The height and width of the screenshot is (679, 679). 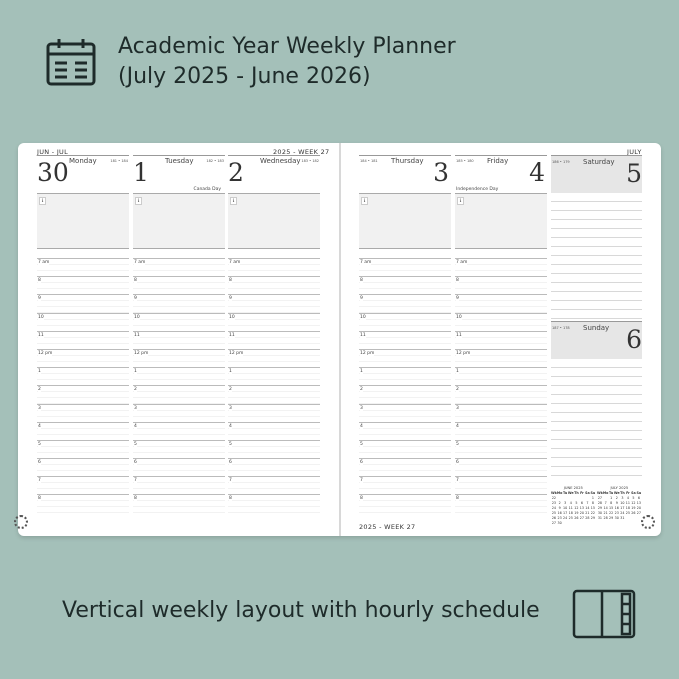 What do you see at coordinates (179, 485) in the screenshot?
I see `hour-row: 7` at bounding box center [179, 485].